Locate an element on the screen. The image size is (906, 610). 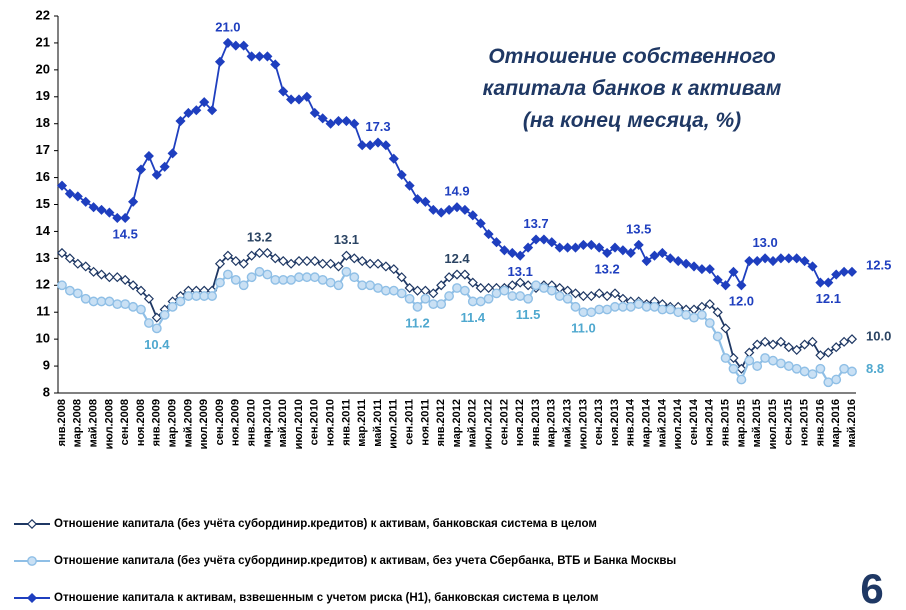
x-tick-label: мар.2010 is located at coordinates (267, 423).